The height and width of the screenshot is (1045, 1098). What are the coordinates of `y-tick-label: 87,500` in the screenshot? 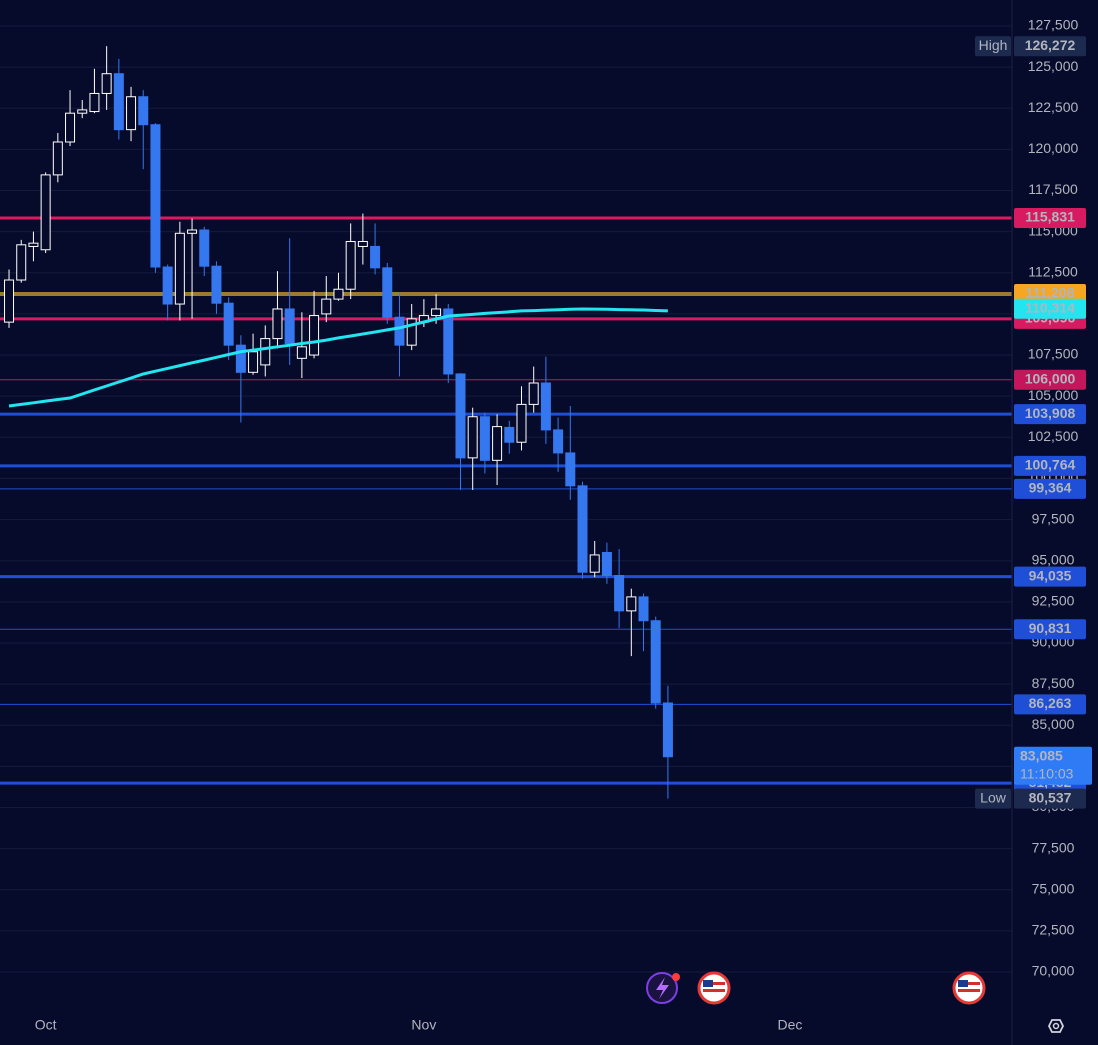 It's located at (1053, 683).